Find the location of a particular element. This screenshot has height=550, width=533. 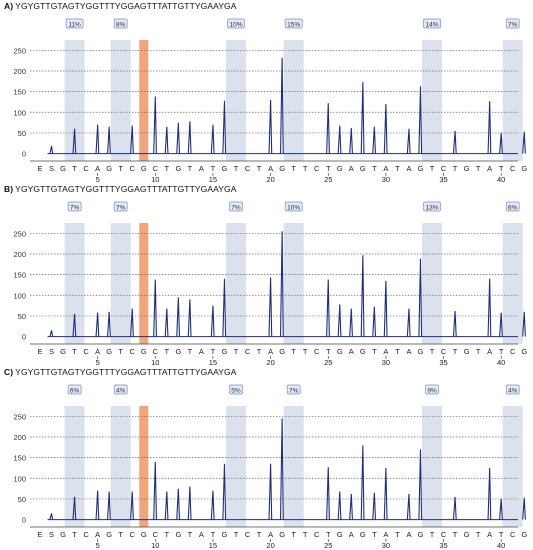

x-tick-label: 30 is located at coordinates (386, 179).